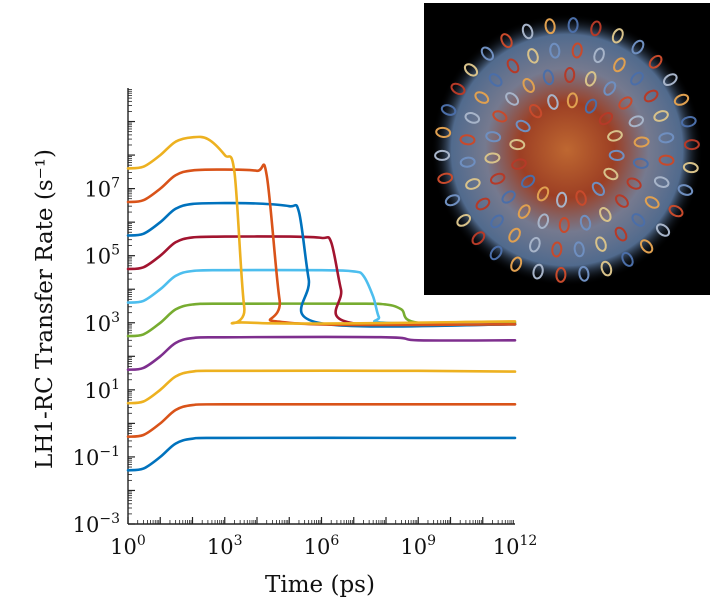  Describe the element at coordinates (102, 256) in the screenshot. I see `y-tick-label: 10⁵` at that location.